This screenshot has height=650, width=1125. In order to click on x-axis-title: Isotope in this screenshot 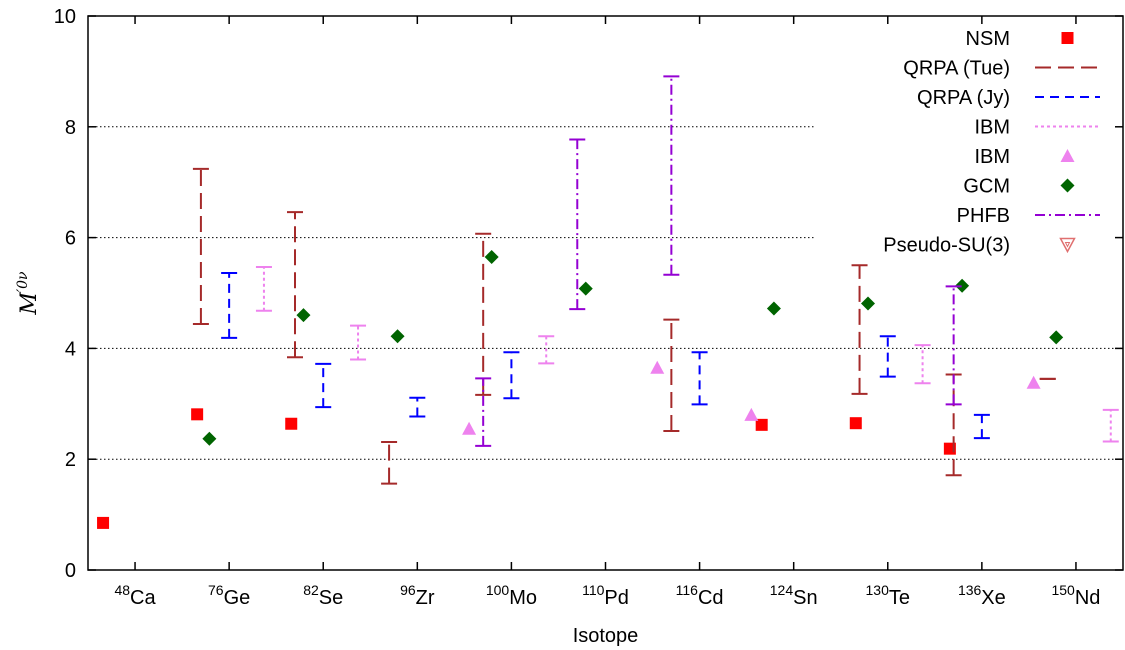, I will do `click(606, 636)`.